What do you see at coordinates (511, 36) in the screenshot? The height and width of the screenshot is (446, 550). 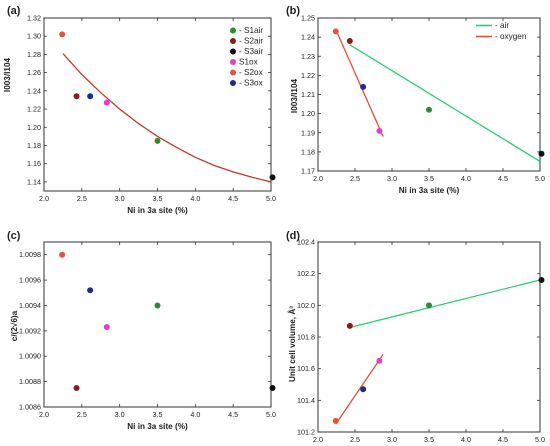 I see `legend-entry: - oxygen` at bounding box center [511, 36].